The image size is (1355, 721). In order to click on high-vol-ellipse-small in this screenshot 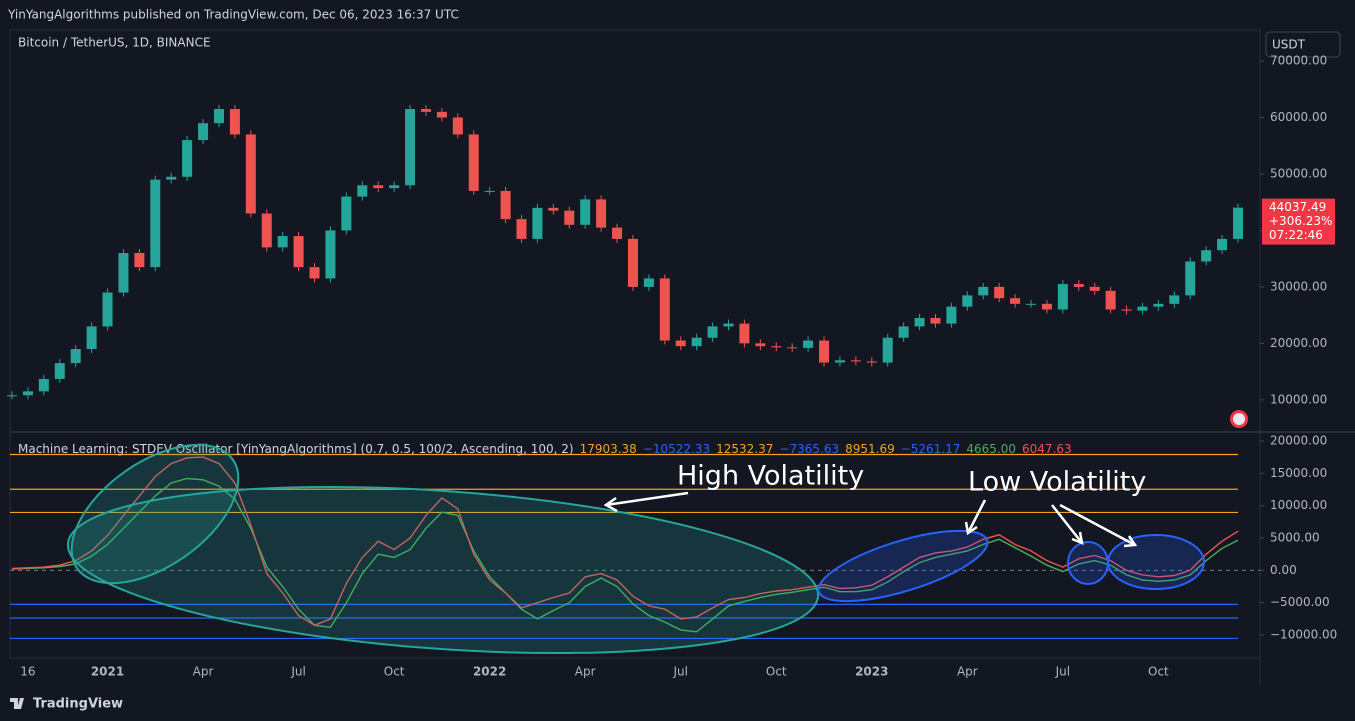, I will do `click(155, 514)`.